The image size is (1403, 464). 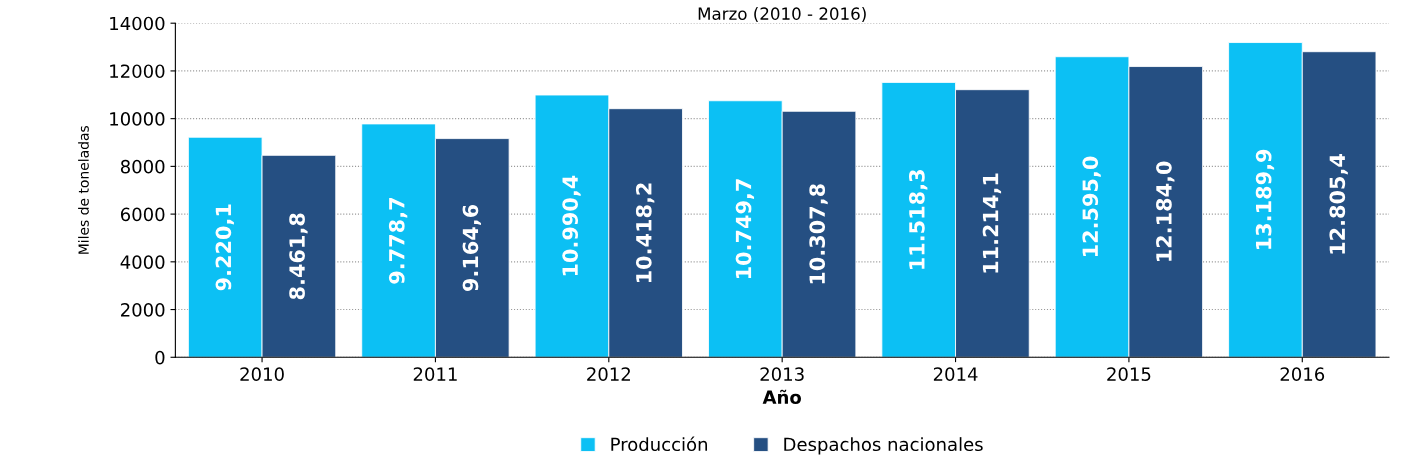 I want to click on data-label: 12.595,0, so click(x=1091, y=206).